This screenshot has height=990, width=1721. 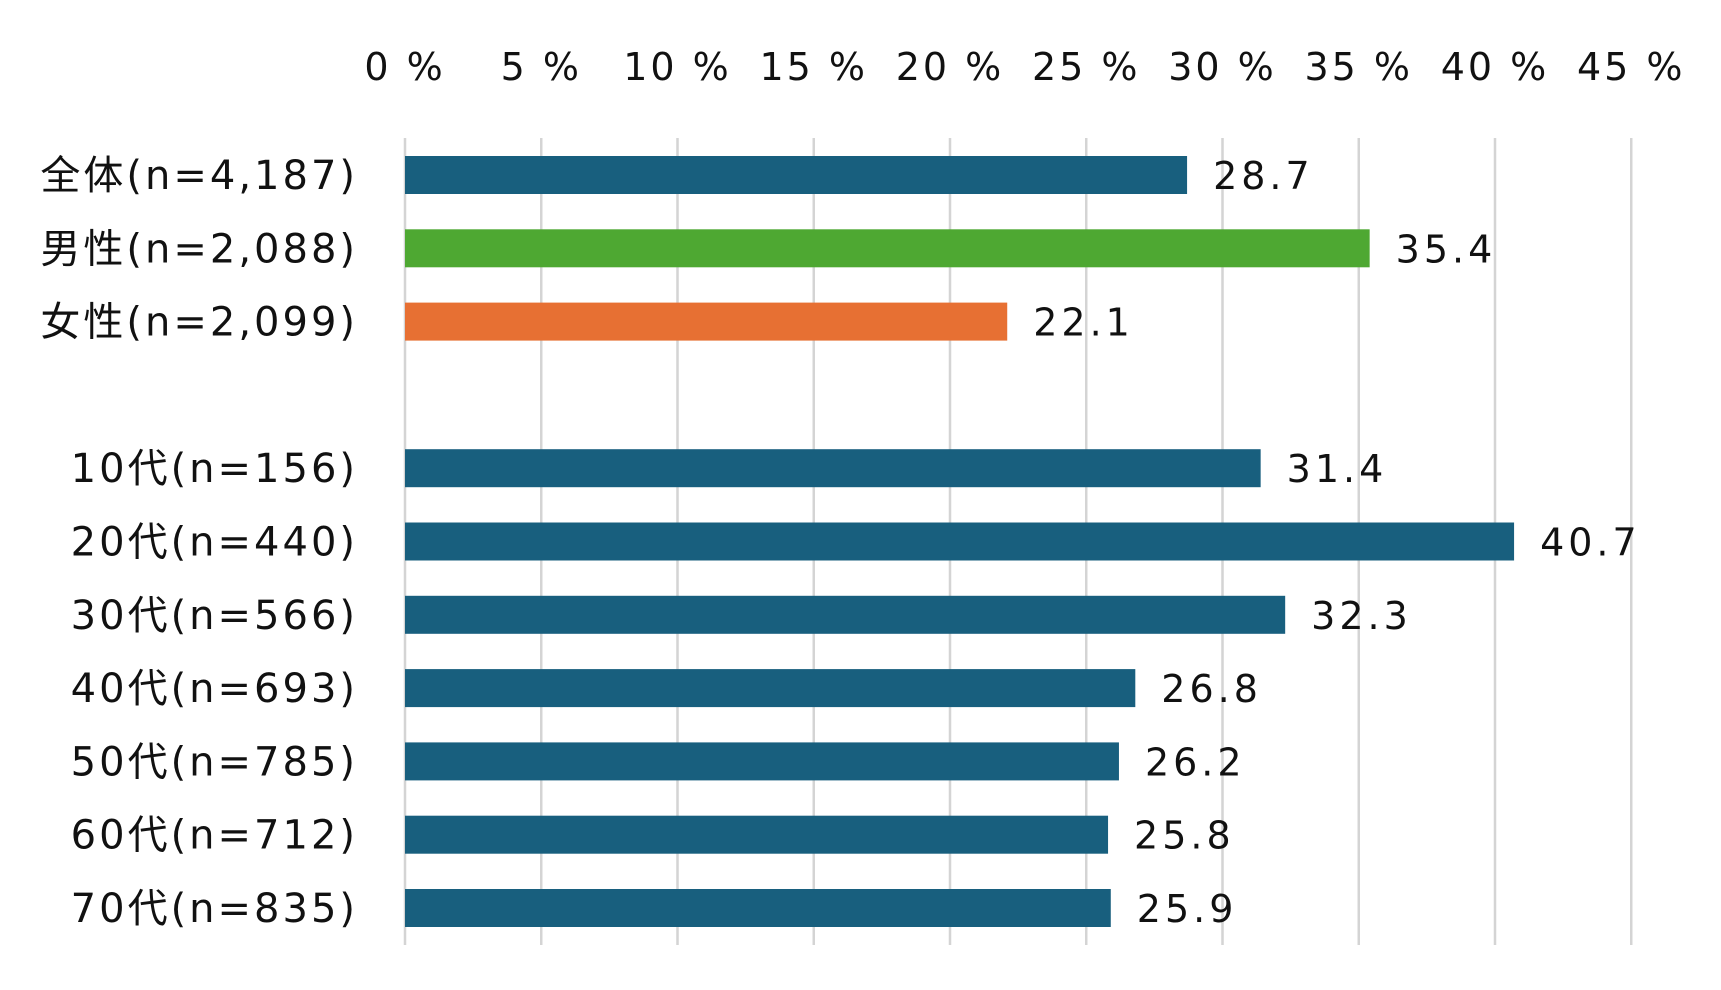 I want to click on category-label: 30代(n=566), so click(x=214, y=616).